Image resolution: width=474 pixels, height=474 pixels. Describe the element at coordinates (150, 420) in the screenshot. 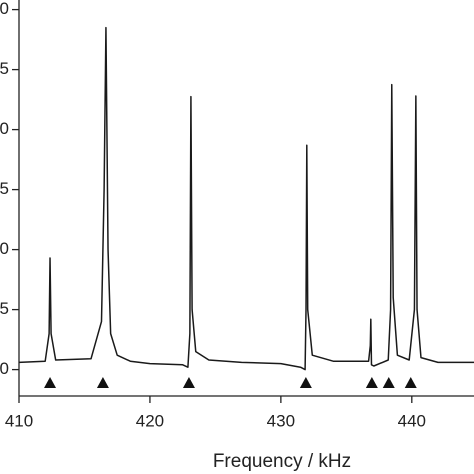

I see `x-tick-label: 420` at that location.